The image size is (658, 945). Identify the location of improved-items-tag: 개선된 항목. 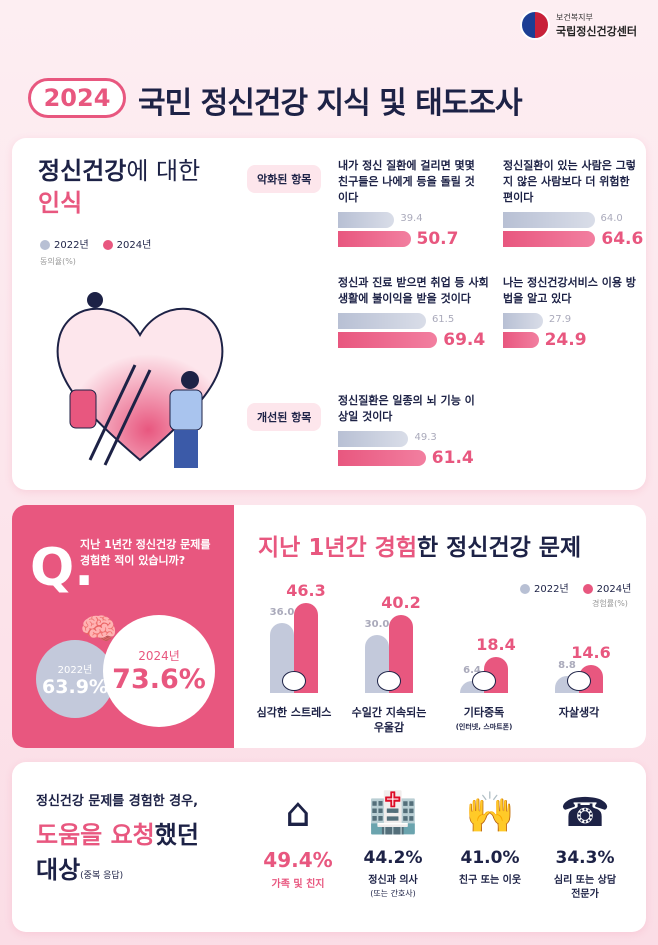
(284, 417).